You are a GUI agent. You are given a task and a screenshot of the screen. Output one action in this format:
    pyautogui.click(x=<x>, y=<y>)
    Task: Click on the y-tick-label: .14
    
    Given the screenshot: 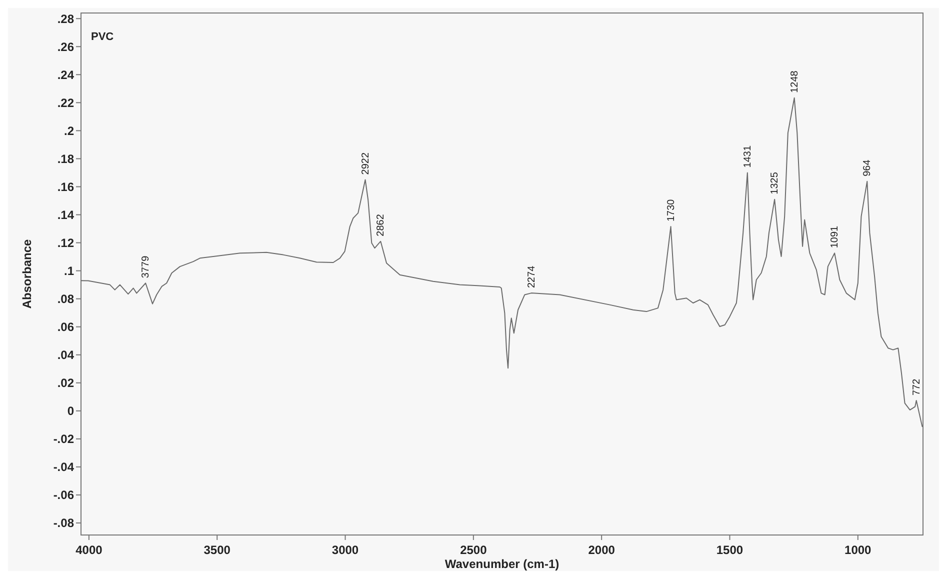 What is the action you would take?
    pyautogui.click(x=65, y=215)
    